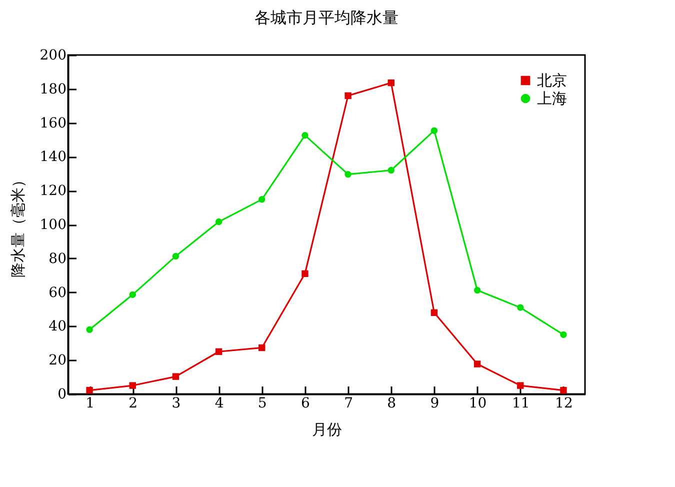 Image resolution: width=675 pixels, height=487 pixels. I want to click on x-tick-label: 2, so click(133, 404).